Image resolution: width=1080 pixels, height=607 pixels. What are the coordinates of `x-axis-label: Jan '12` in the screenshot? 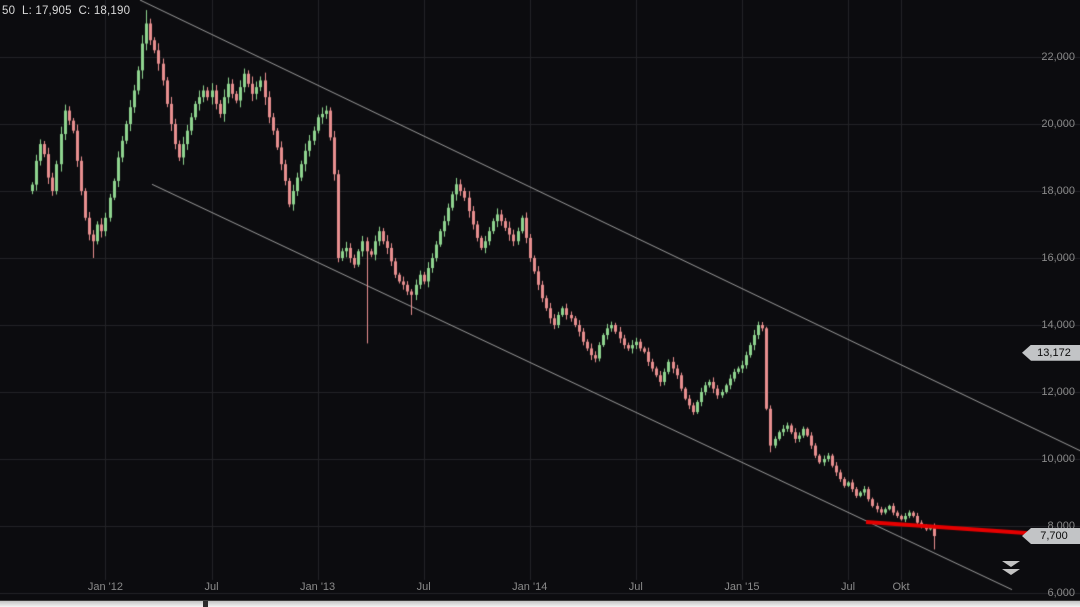 It's located at (105, 587).